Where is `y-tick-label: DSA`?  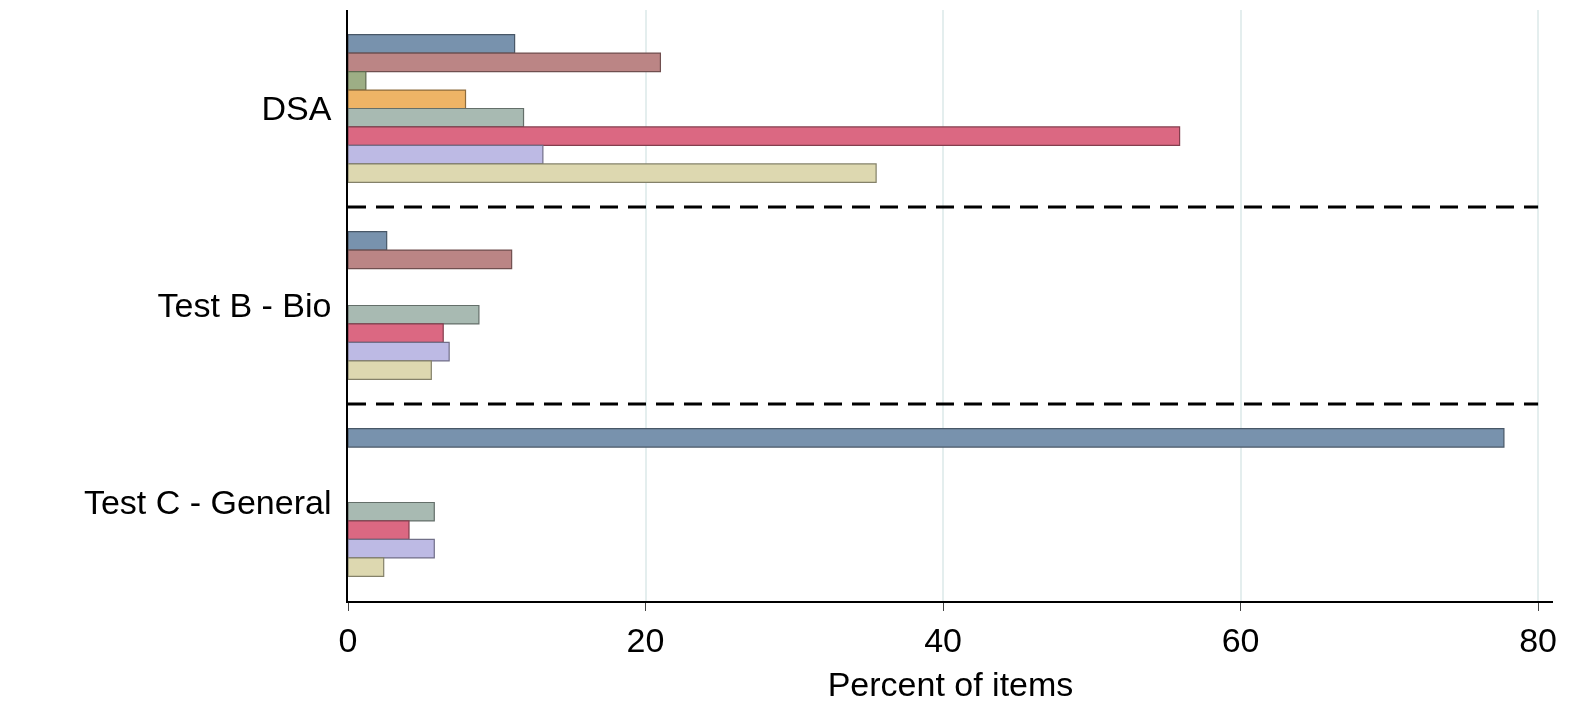
y-tick-label: DSA is located at coordinates (296, 108).